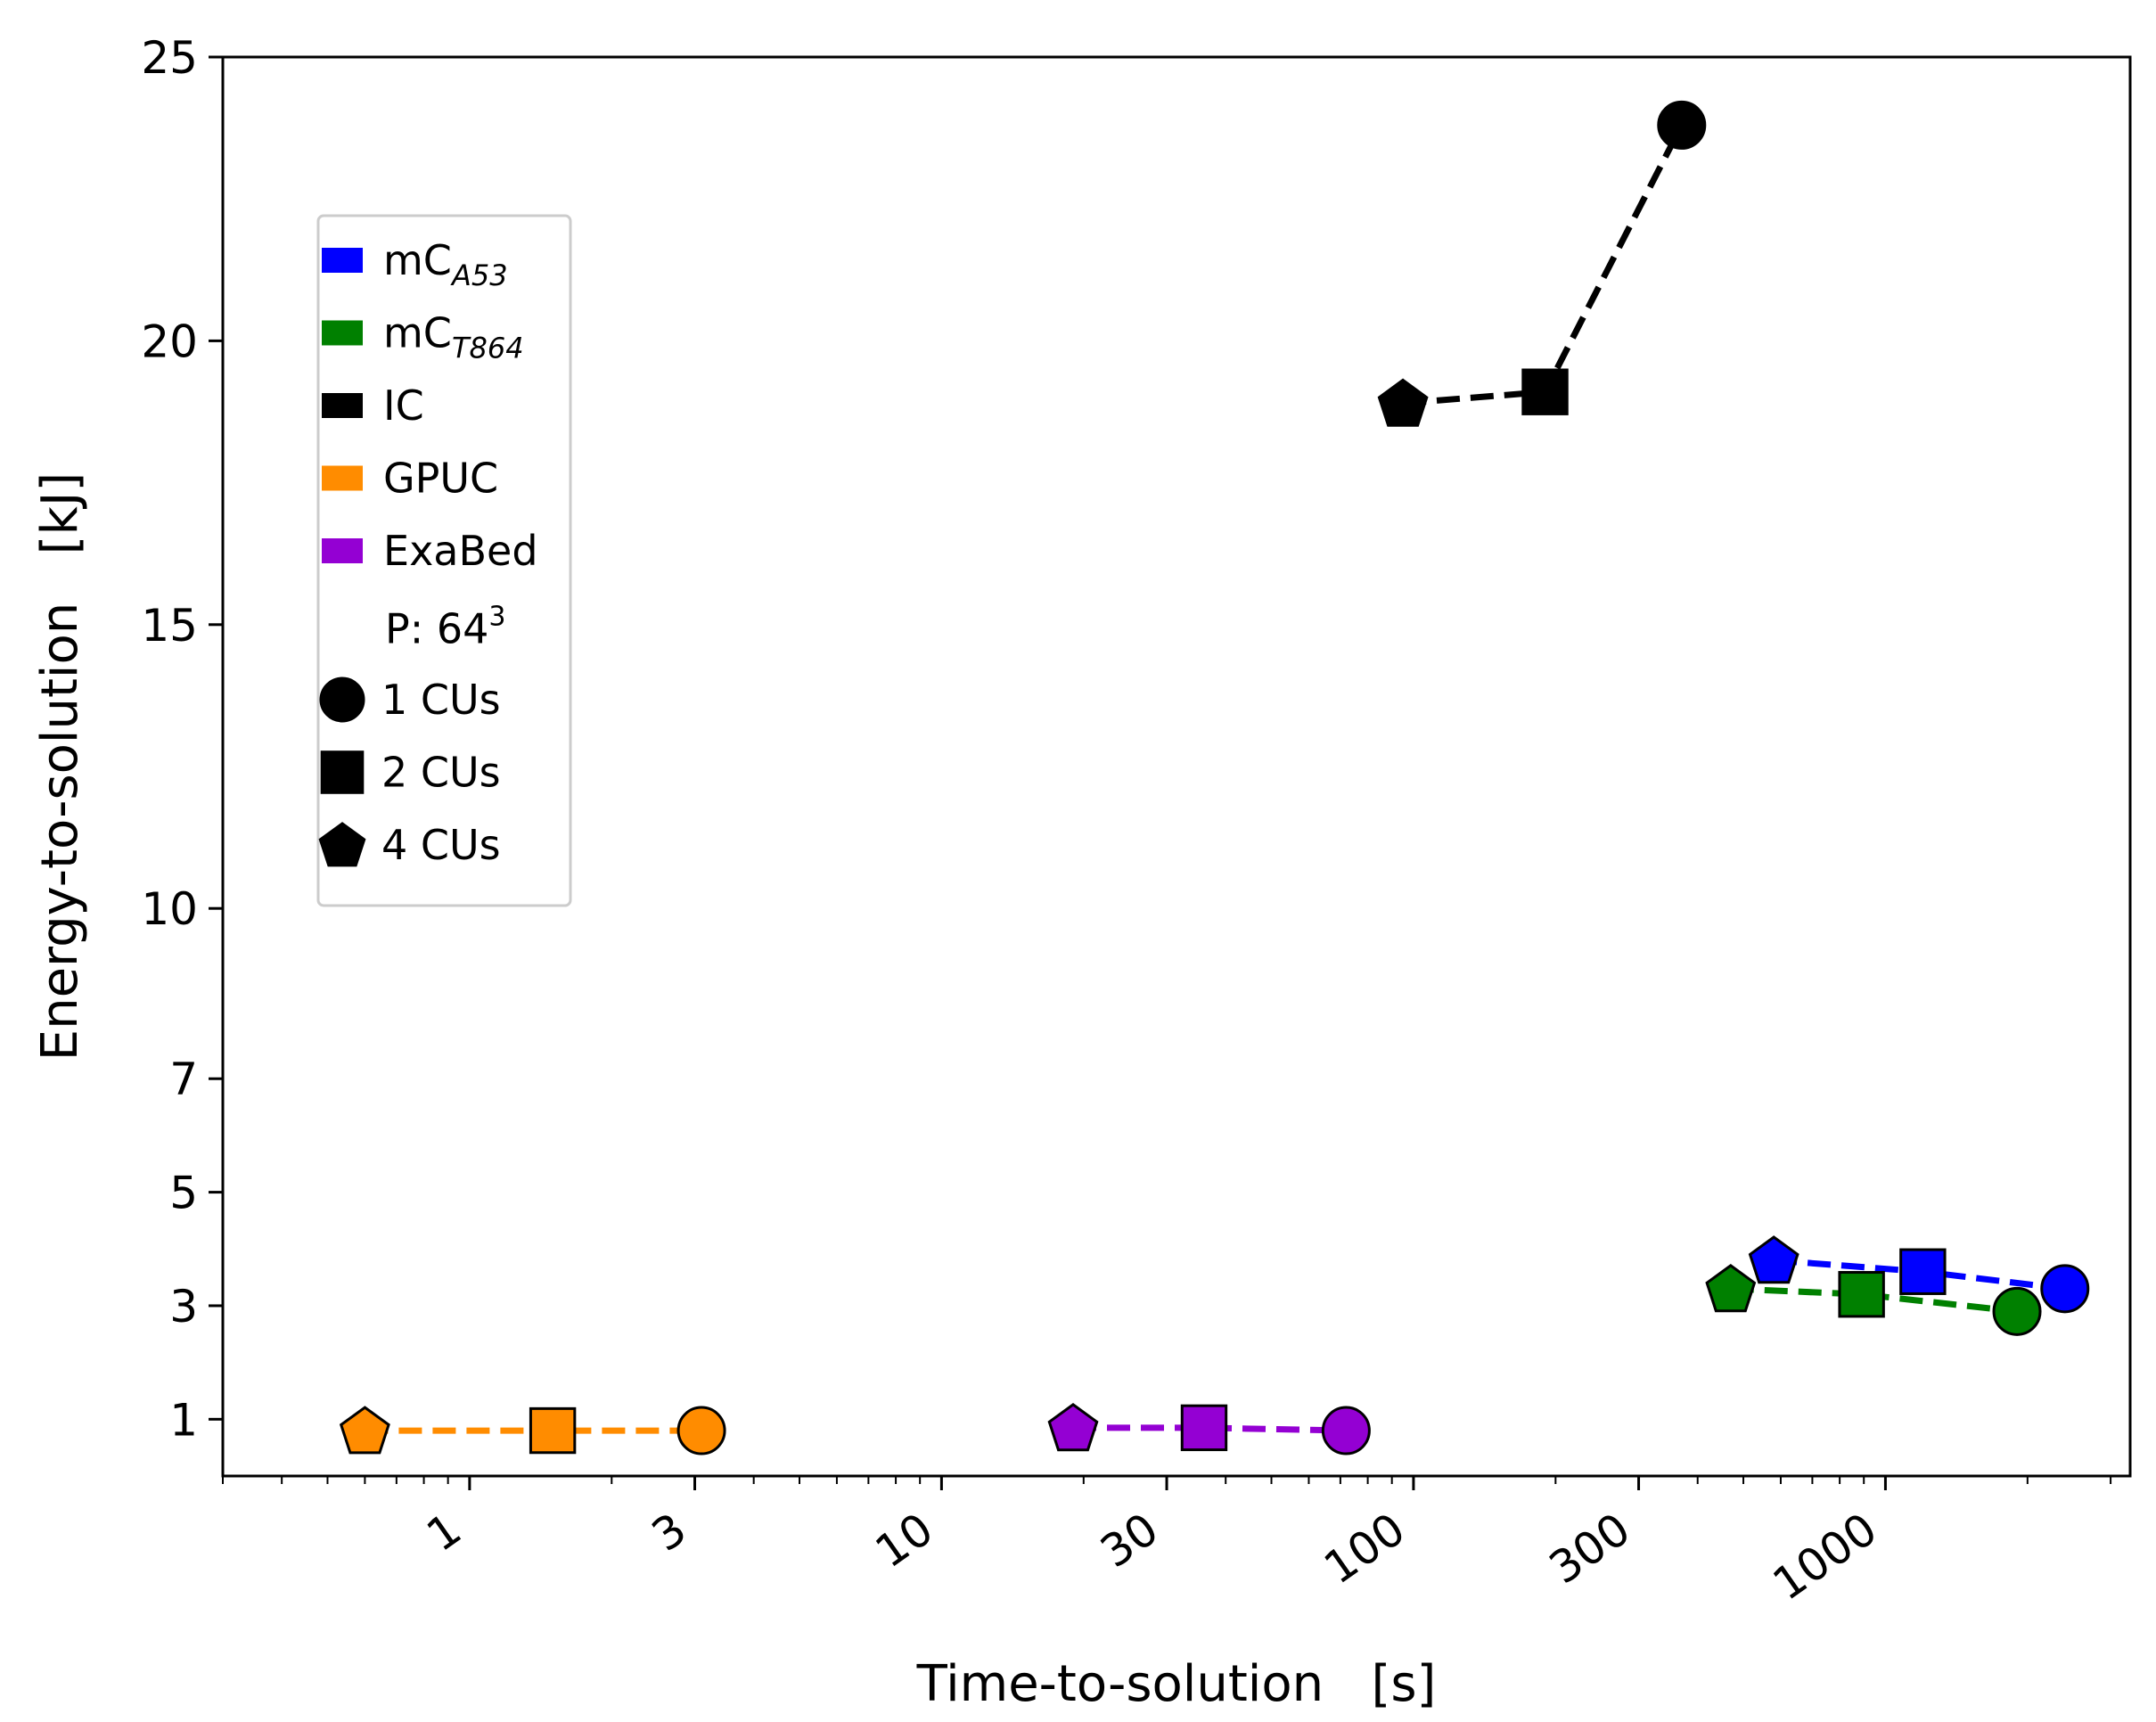 The image size is (2156, 1722). I want to click on y-tick-label: 10, so click(170, 909).